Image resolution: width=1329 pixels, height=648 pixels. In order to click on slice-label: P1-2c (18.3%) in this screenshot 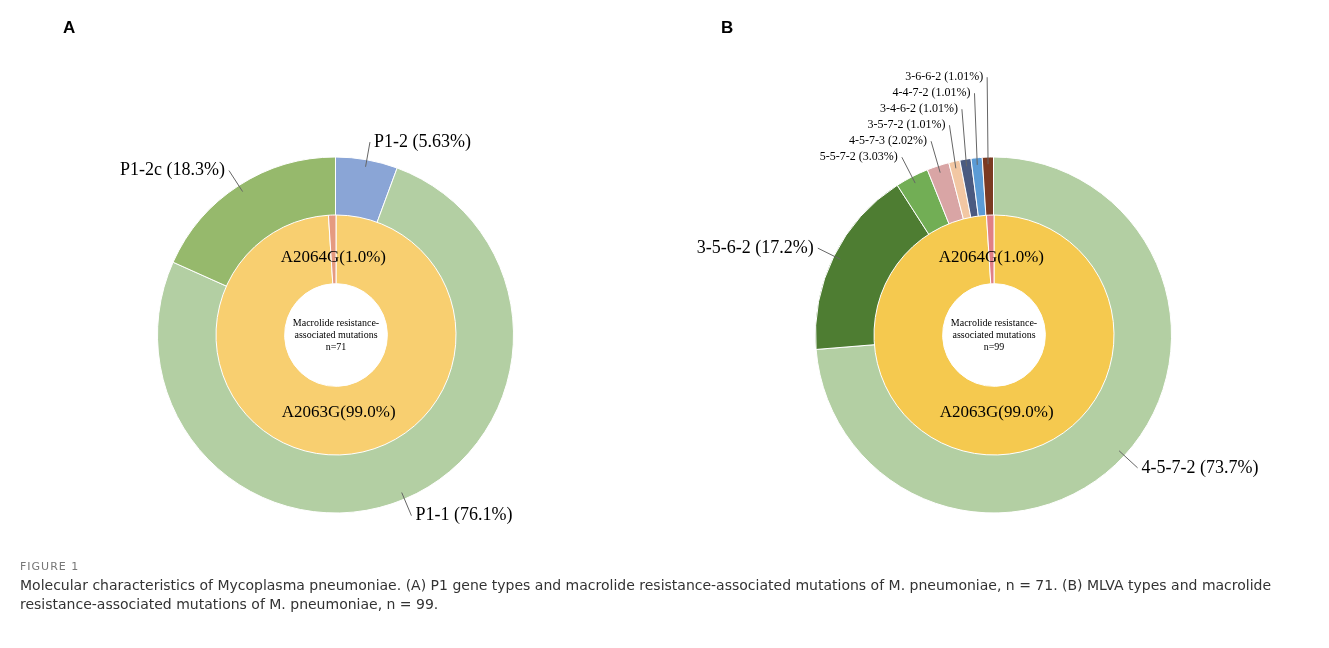, I will do `click(172, 170)`.